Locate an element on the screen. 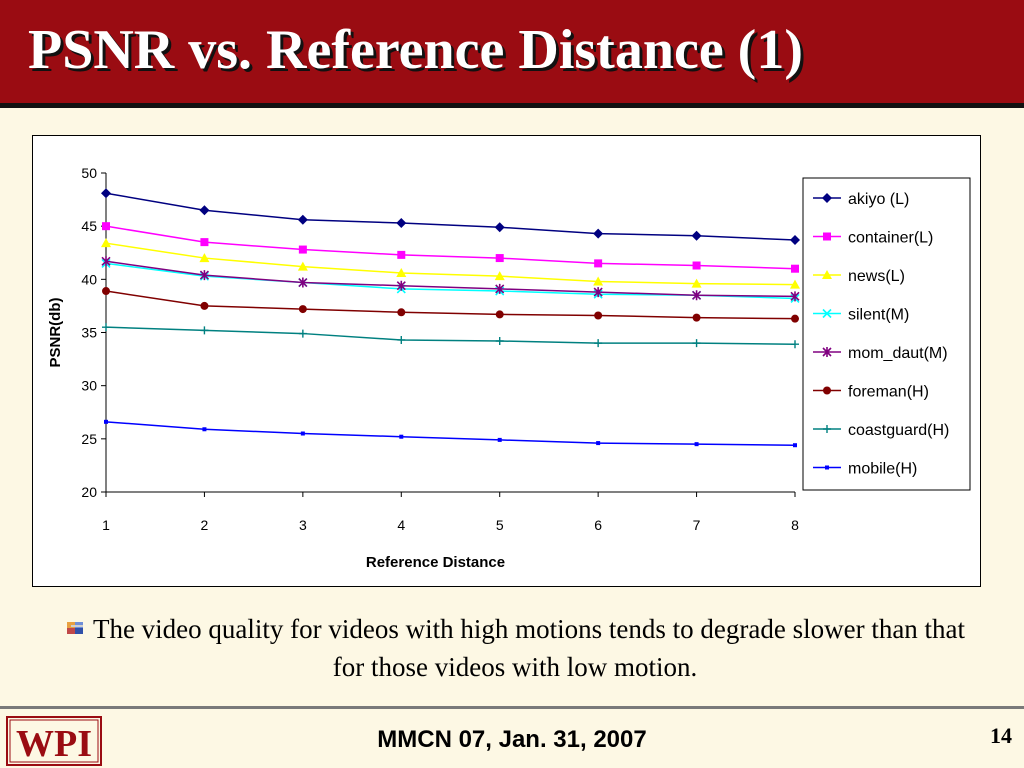 This screenshot has height=768, width=1024. footer-text: MMCN 07, Jan. 31, 2007 is located at coordinates (512, 739).